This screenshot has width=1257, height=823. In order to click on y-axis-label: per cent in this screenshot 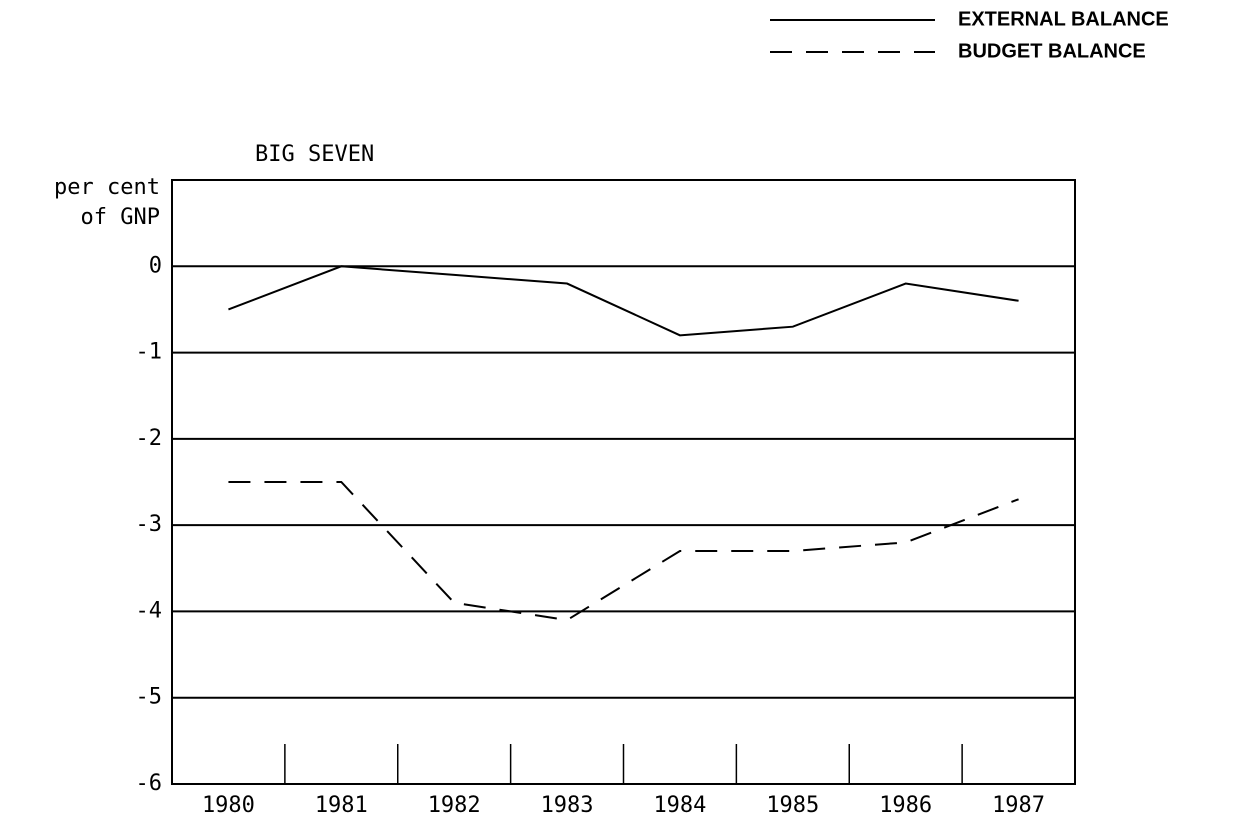, I will do `click(107, 187)`.